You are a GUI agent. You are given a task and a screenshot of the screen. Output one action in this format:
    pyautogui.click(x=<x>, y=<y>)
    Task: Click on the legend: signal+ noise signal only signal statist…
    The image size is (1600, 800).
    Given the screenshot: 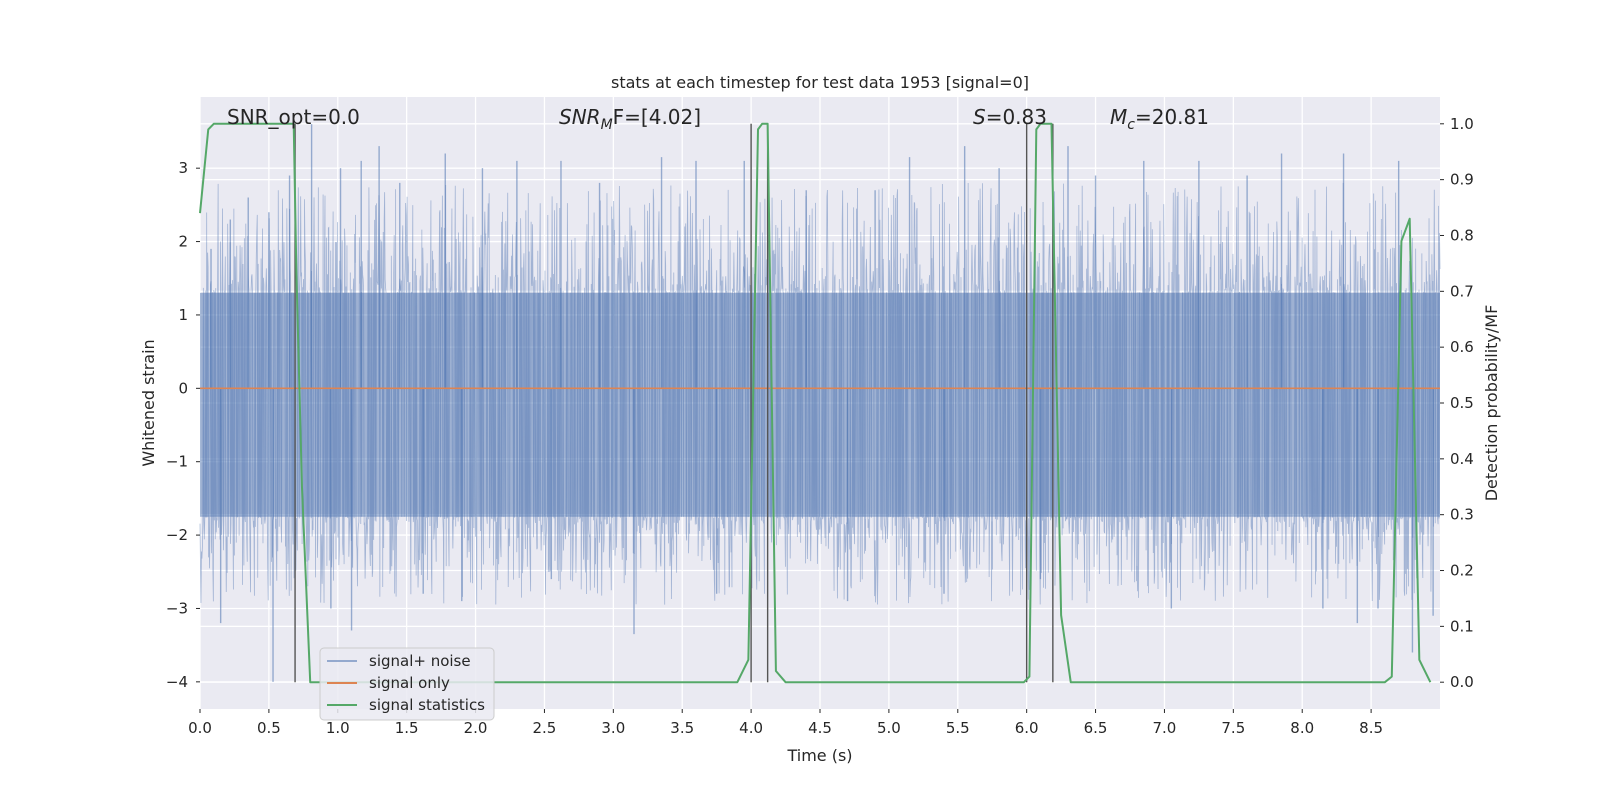 What is the action you would take?
    pyautogui.click(x=407, y=684)
    